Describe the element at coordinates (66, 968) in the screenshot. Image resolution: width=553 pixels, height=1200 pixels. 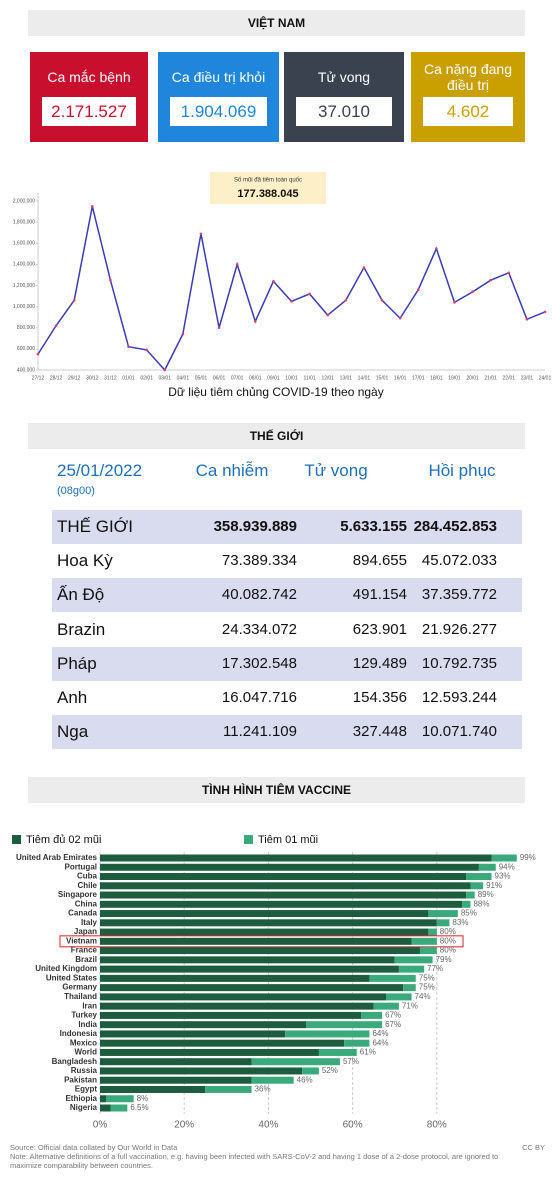
I see `category-label: United Kingdom` at that location.